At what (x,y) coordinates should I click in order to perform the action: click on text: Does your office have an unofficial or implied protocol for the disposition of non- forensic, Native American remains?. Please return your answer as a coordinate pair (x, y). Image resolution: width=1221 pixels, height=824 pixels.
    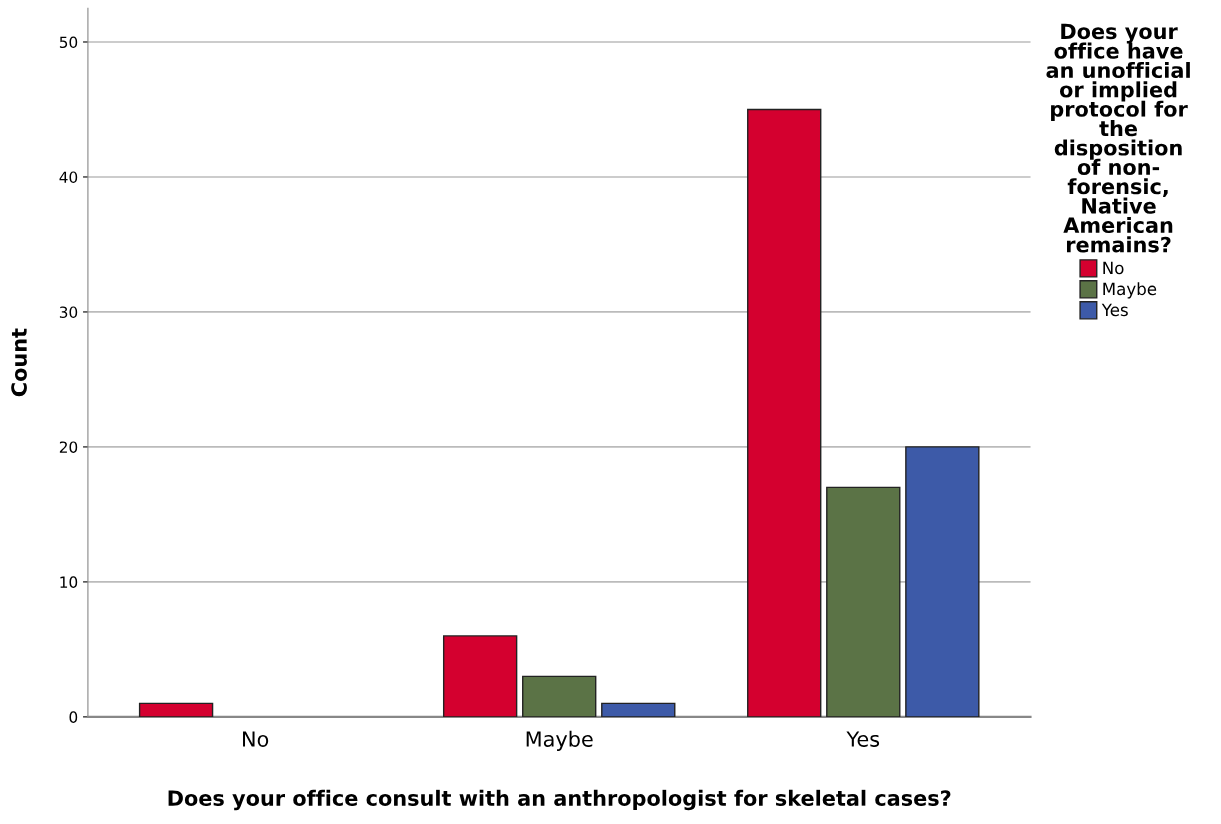
    Looking at the image, I should click on (1118, 138).